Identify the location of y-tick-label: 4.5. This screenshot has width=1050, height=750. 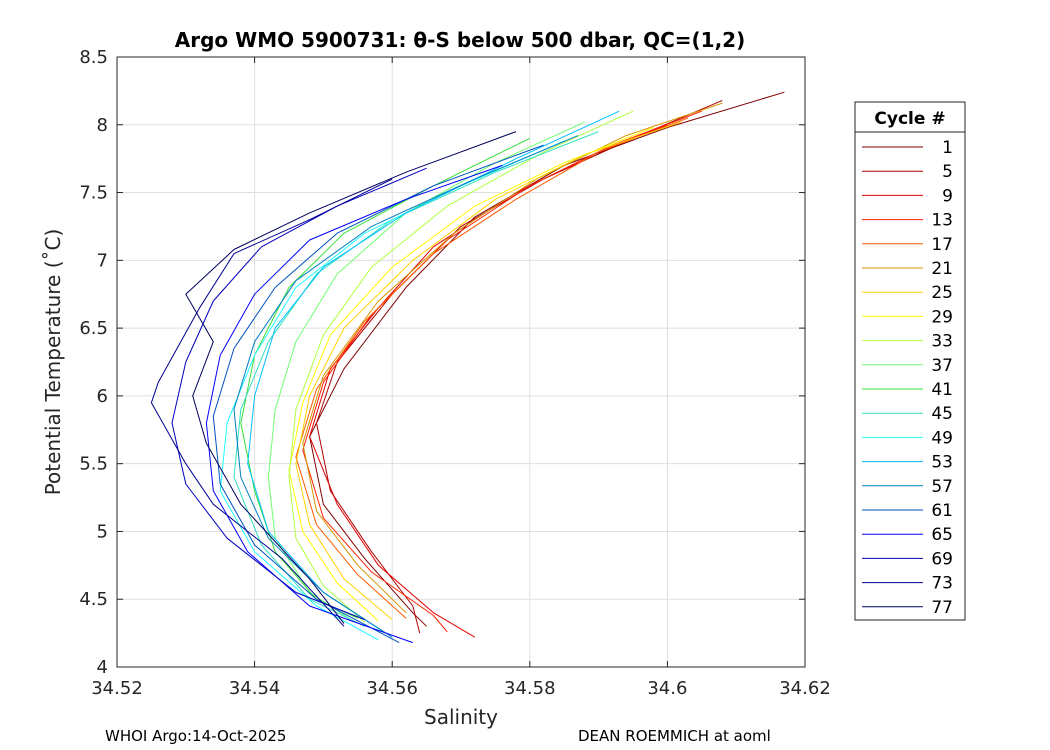
(93, 599).